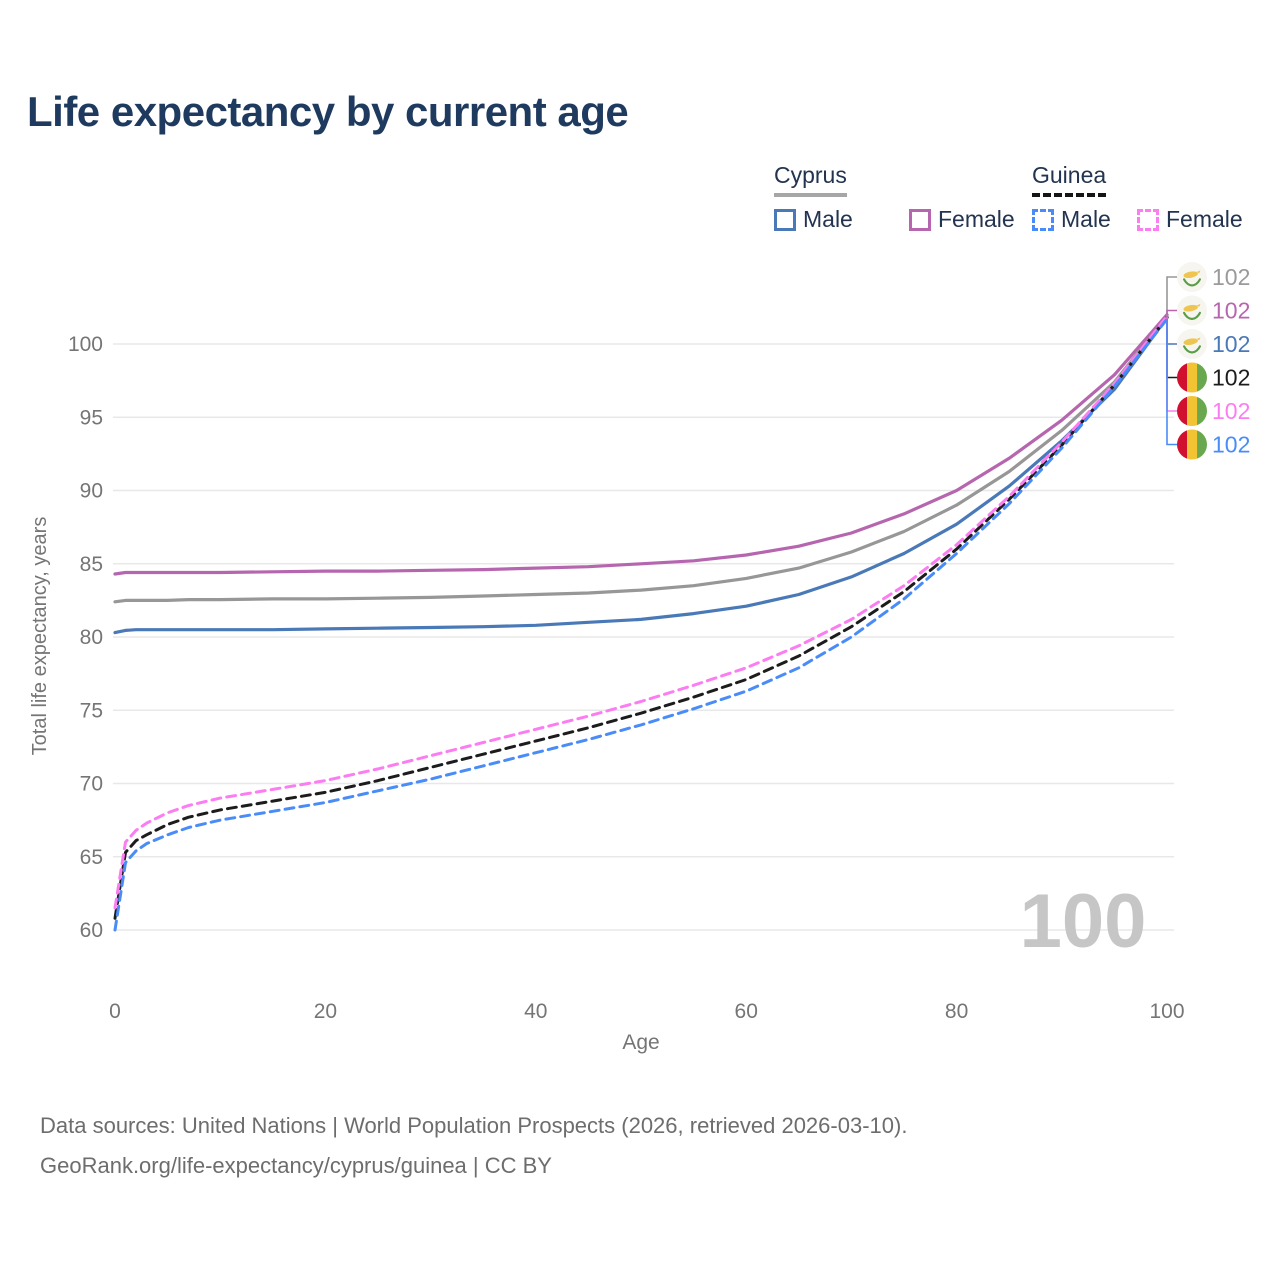 This screenshot has width=1280, height=1280. What do you see at coordinates (1231, 445) in the screenshot?
I see `end-value-label-guinea-male: 102` at bounding box center [1231, 445].